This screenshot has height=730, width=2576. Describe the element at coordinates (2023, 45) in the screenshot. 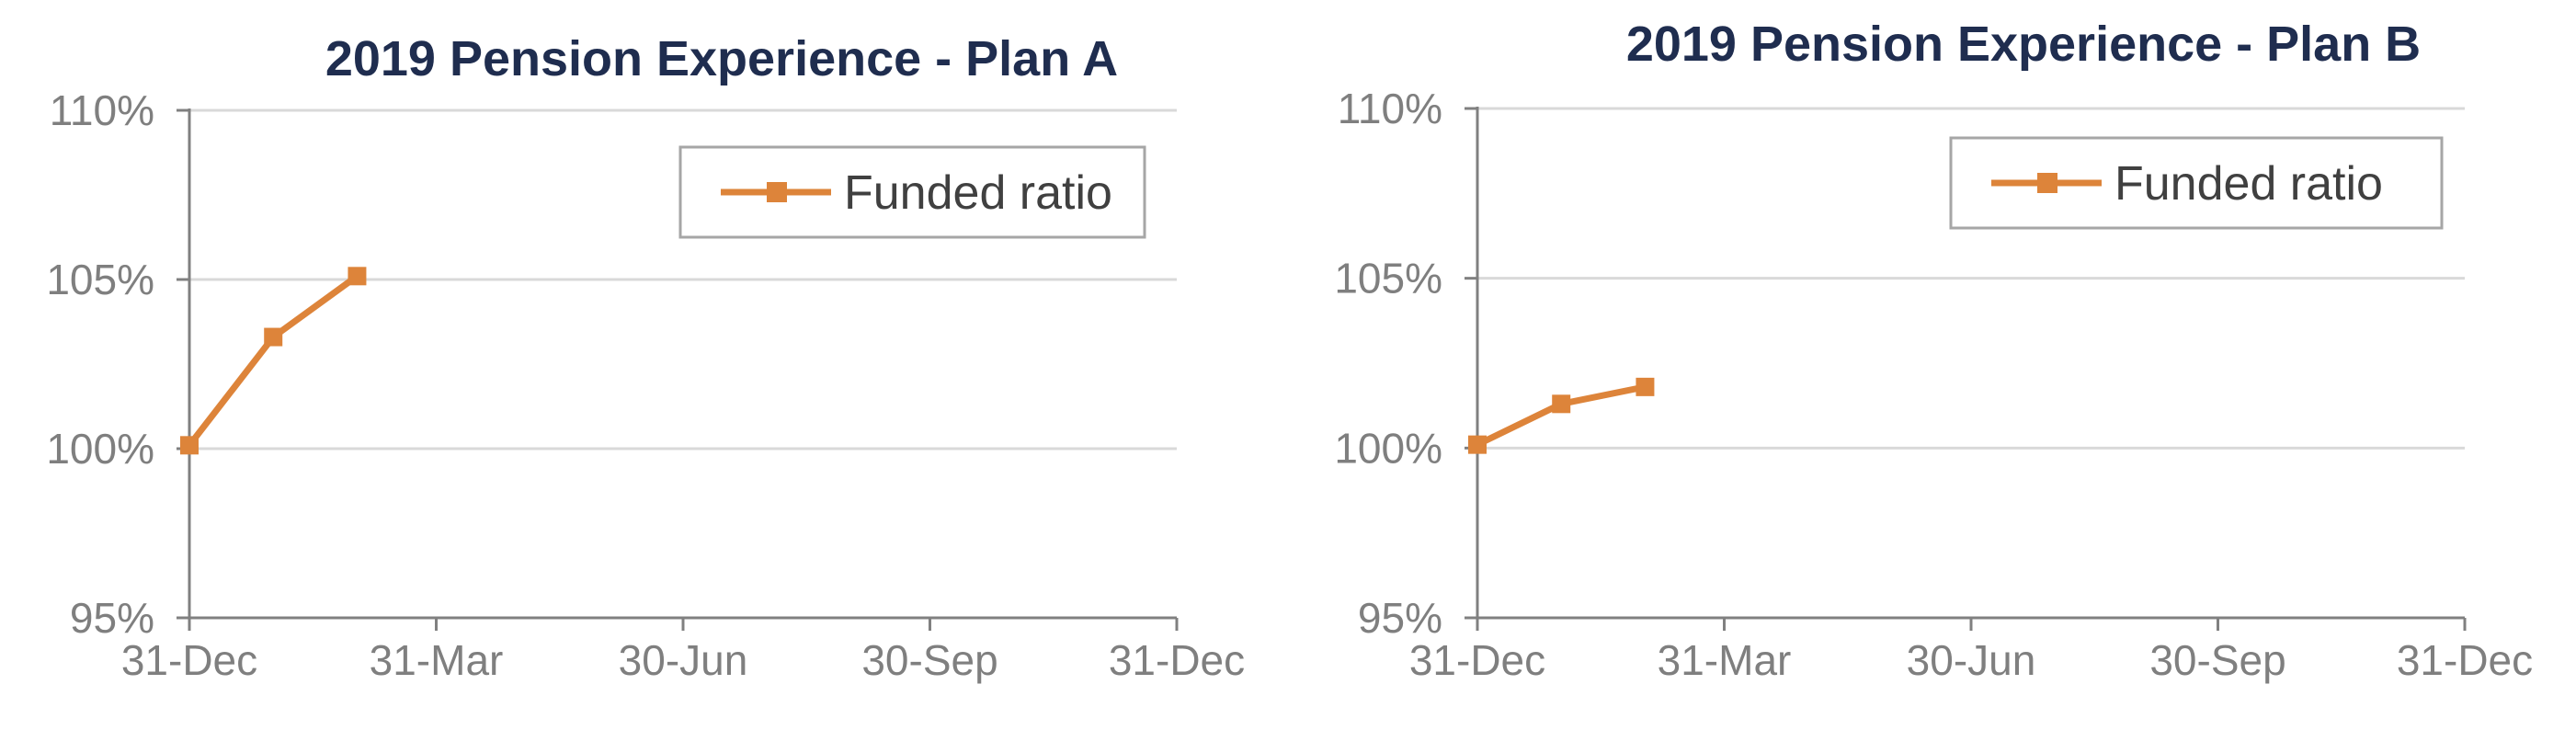

I see `chart-title: 2019 Pension Experience - Plan B` at that location.